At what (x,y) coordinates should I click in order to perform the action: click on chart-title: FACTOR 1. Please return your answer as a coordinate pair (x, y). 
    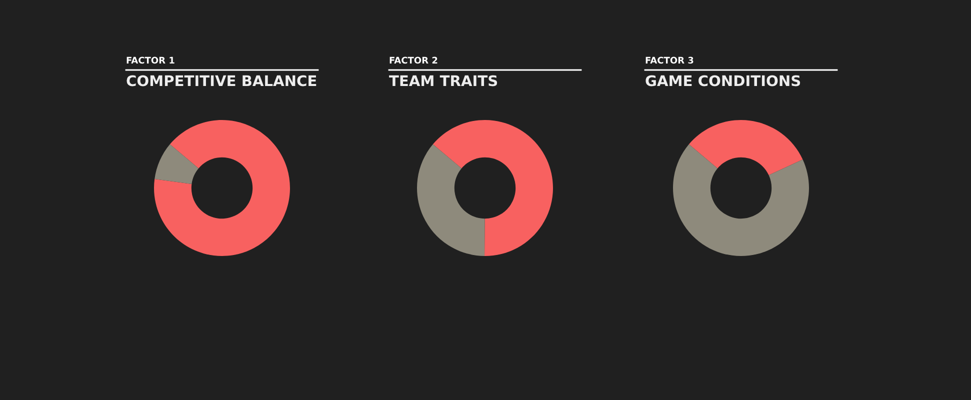
    Looking at the image, I should click on (150, 60).